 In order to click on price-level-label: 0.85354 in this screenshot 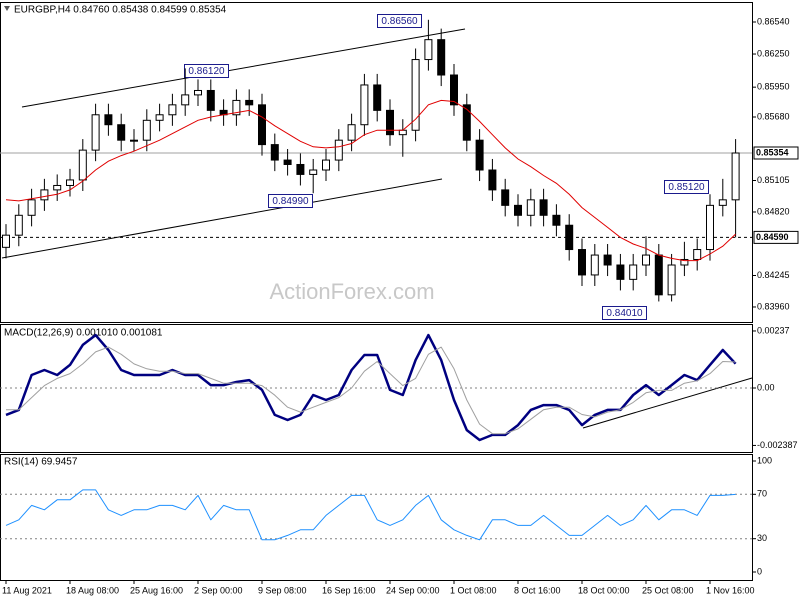, I will do `click(772, 152)`.